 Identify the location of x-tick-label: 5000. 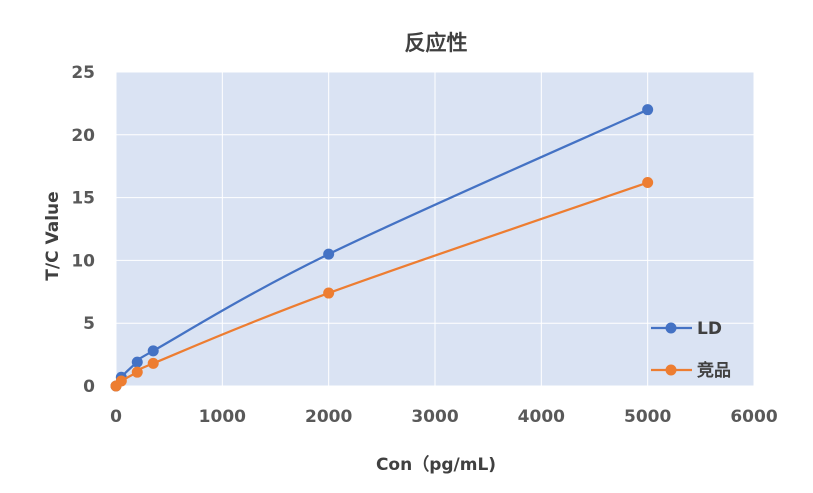
(647, 417).